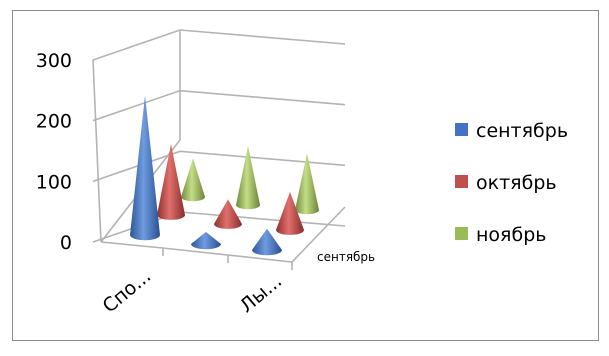  Describe the element at coordinates (248, 177) in the screenshot. I see `cone-ноябрь-1` at that location.